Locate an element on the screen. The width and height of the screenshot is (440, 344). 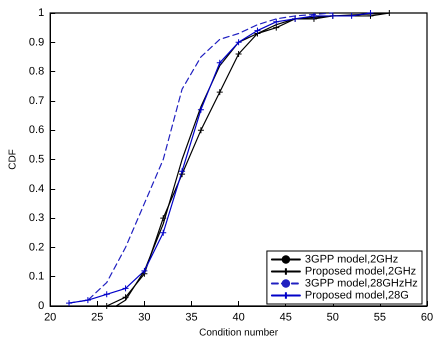
y-tick-label: 0.6 is located at coordinates (36, 130).